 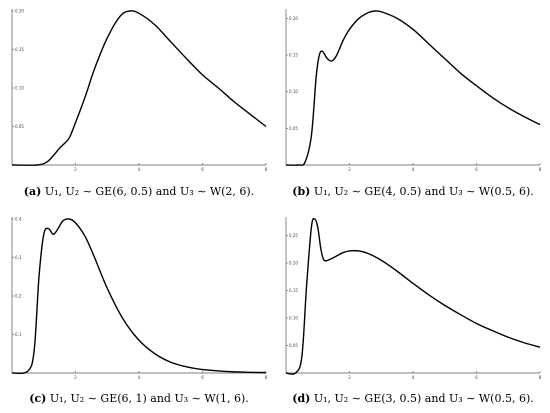 I want to click on y-tick-label: 0.3, so click(x=18, y=257).